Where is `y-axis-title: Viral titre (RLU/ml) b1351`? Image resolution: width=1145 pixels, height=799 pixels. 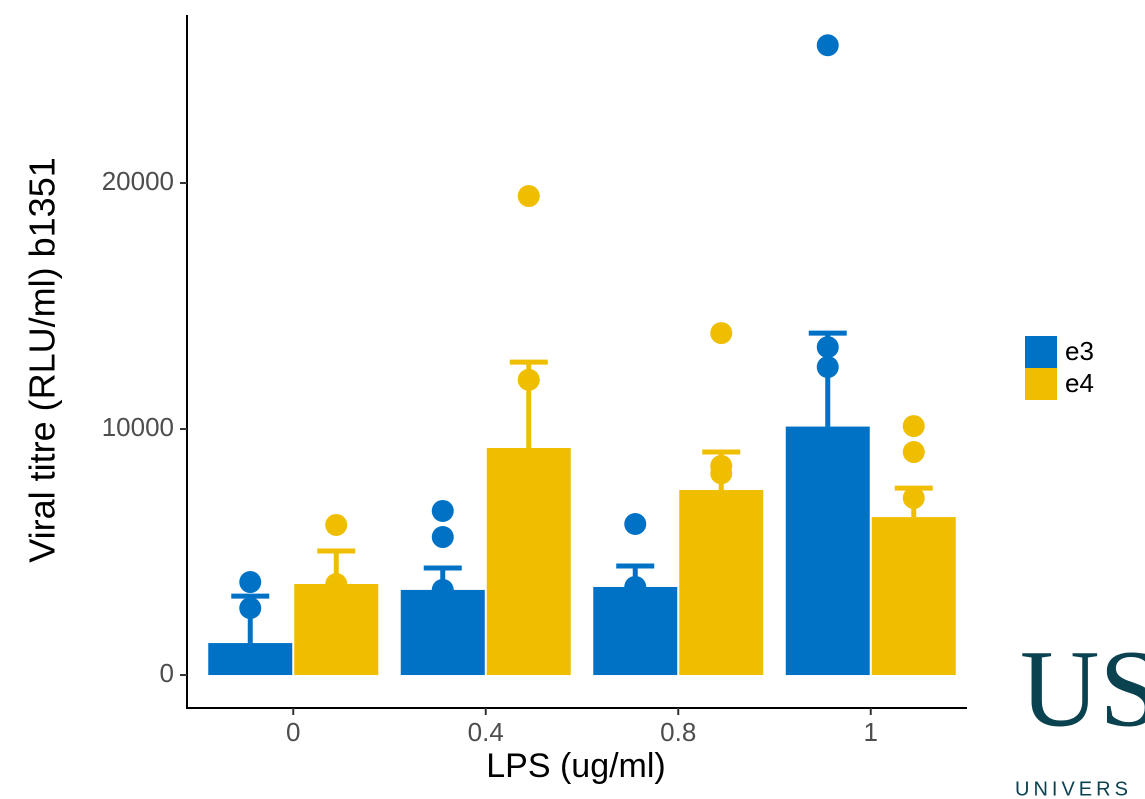 y-axis-title: Viral titre (RLU/ml) b1351 is located at coordinates (42, 359).